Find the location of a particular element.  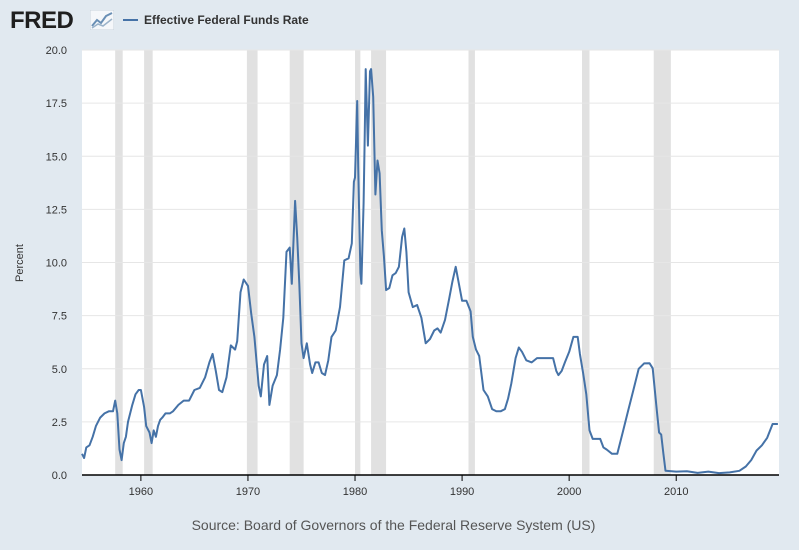

x-tick-label: 1980 is located at coordinates (355, 492).